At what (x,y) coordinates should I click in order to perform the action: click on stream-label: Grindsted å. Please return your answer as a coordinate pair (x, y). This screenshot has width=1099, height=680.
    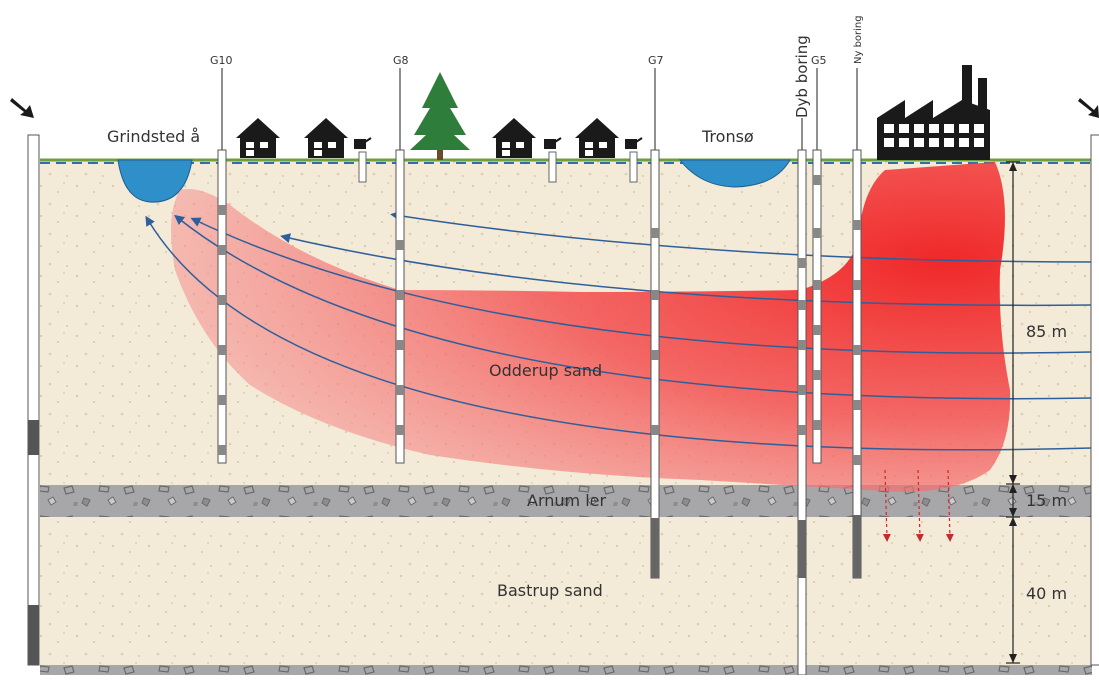
    Looking at the image, I should click on (153, 136).